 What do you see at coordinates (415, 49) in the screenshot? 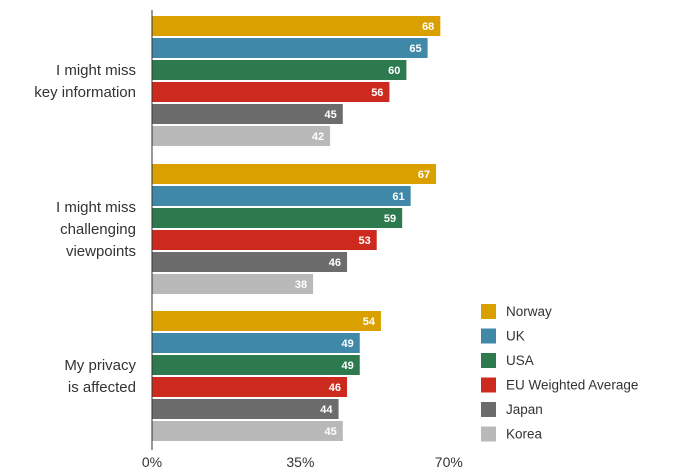
I see `bar-value-label: 65` at bounding box center [415, 49].